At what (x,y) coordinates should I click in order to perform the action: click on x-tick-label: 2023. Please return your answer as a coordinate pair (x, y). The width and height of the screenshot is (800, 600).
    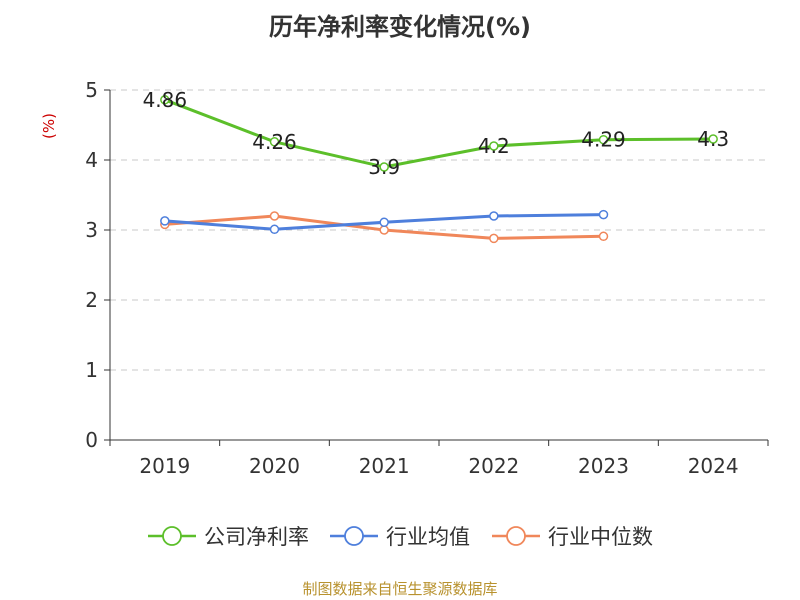
    Looking at the image, I should click on (603, 466).